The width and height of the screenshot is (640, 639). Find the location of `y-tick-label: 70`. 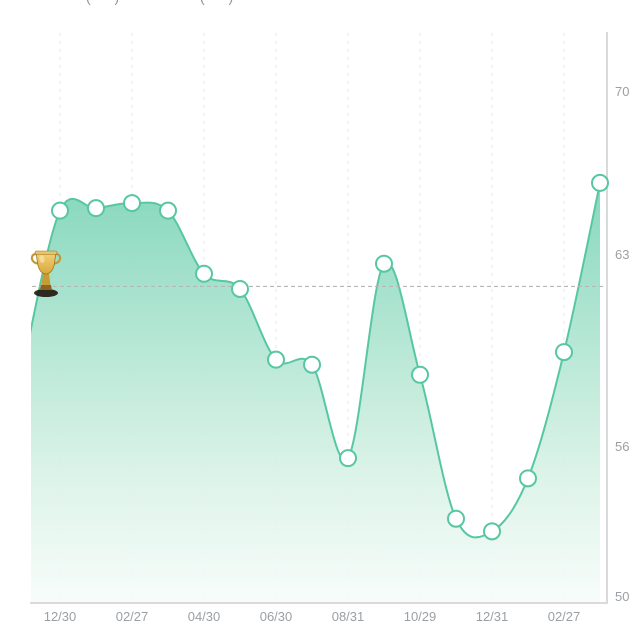

y-tick-label: 70 is located at coordinates (622, 91).